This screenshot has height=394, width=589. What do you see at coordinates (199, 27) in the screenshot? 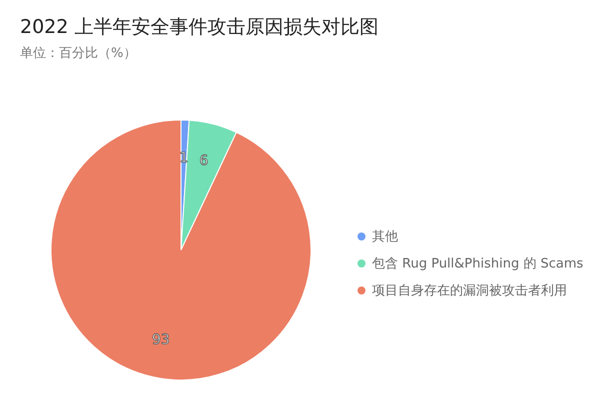
I see `chart-title: 2022 上半年安全事件攻击原因损失对比图` at bounding box center [199, 27].